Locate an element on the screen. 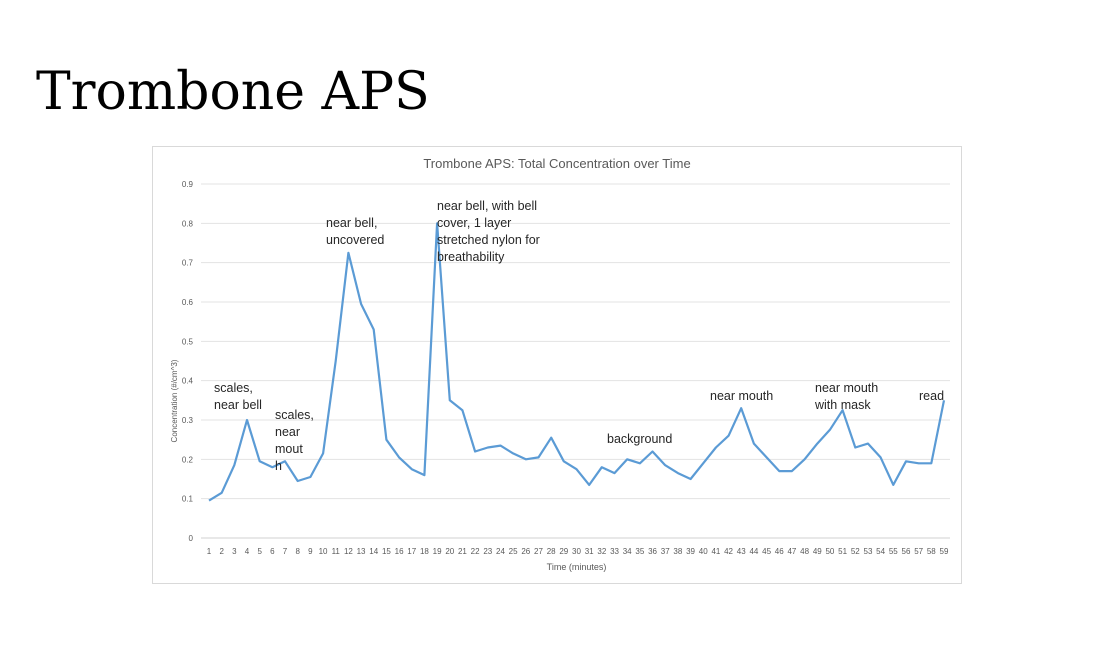 The image size is (1096, 649). x-tick-label: 47 is located at coordinates (791, 551).